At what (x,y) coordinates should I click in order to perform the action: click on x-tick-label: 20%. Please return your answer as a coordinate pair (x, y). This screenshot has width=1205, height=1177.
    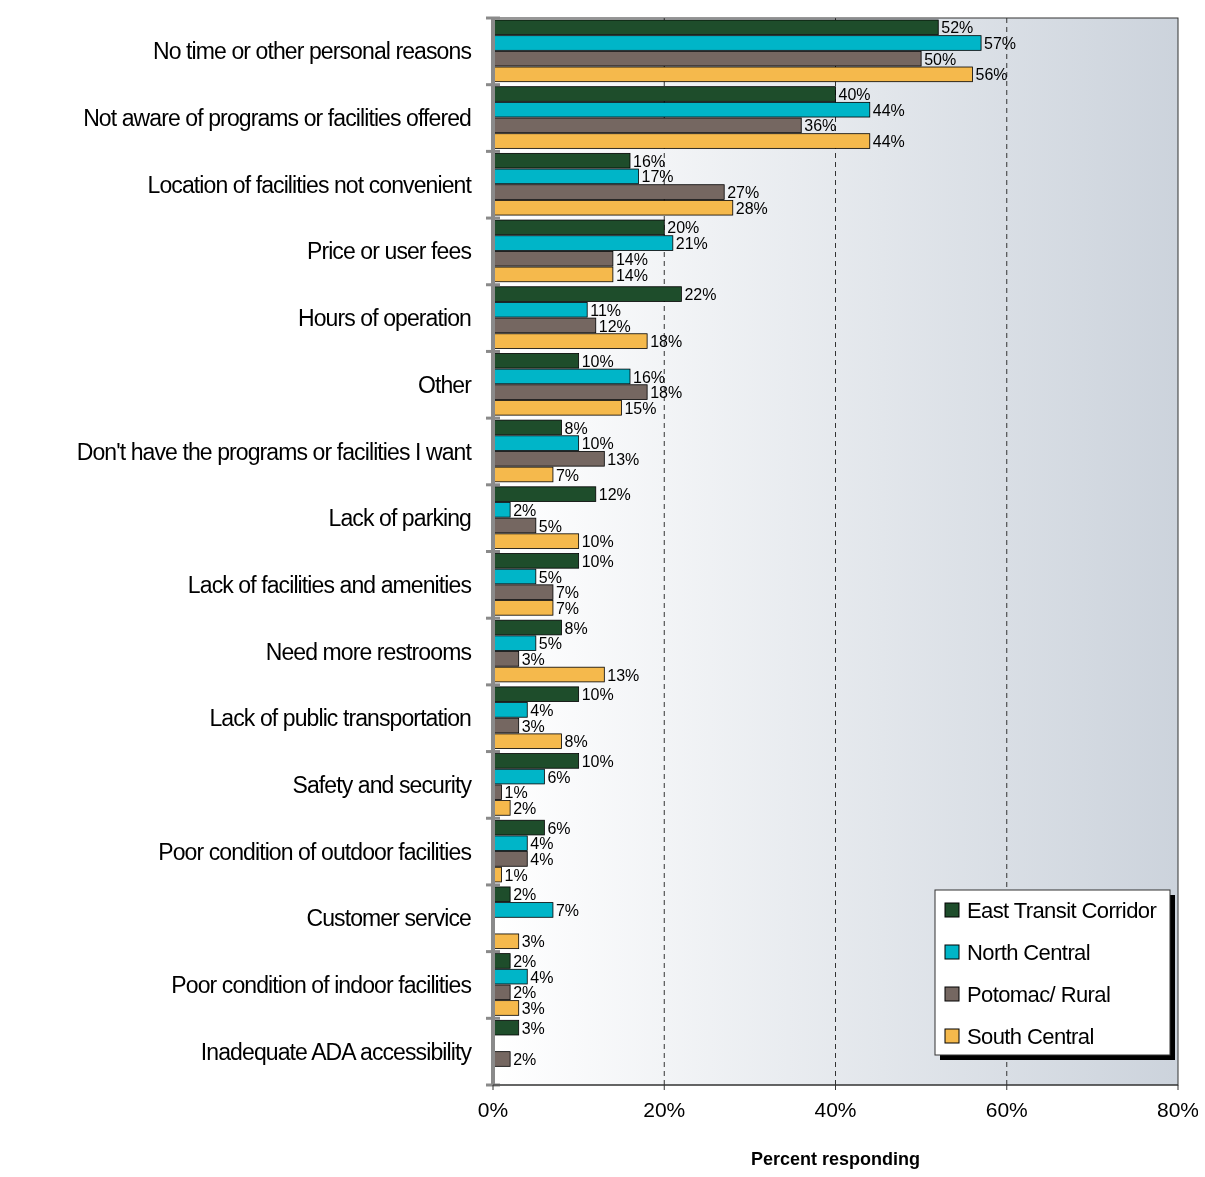
    Looking at the image, I should click on (664, 1109).